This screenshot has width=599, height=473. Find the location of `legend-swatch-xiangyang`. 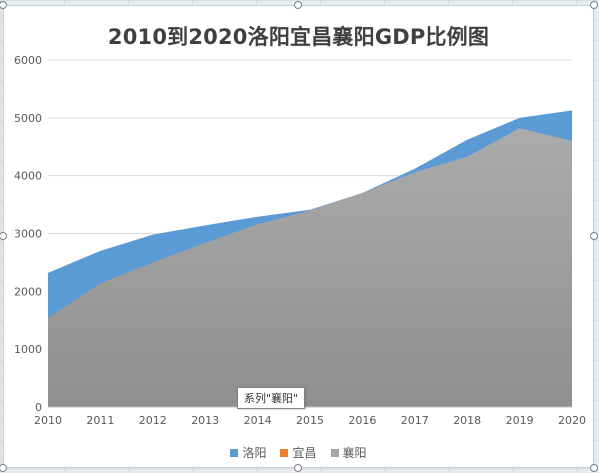

legend-swatch-xiangyang is located at coordinates (334, 452).